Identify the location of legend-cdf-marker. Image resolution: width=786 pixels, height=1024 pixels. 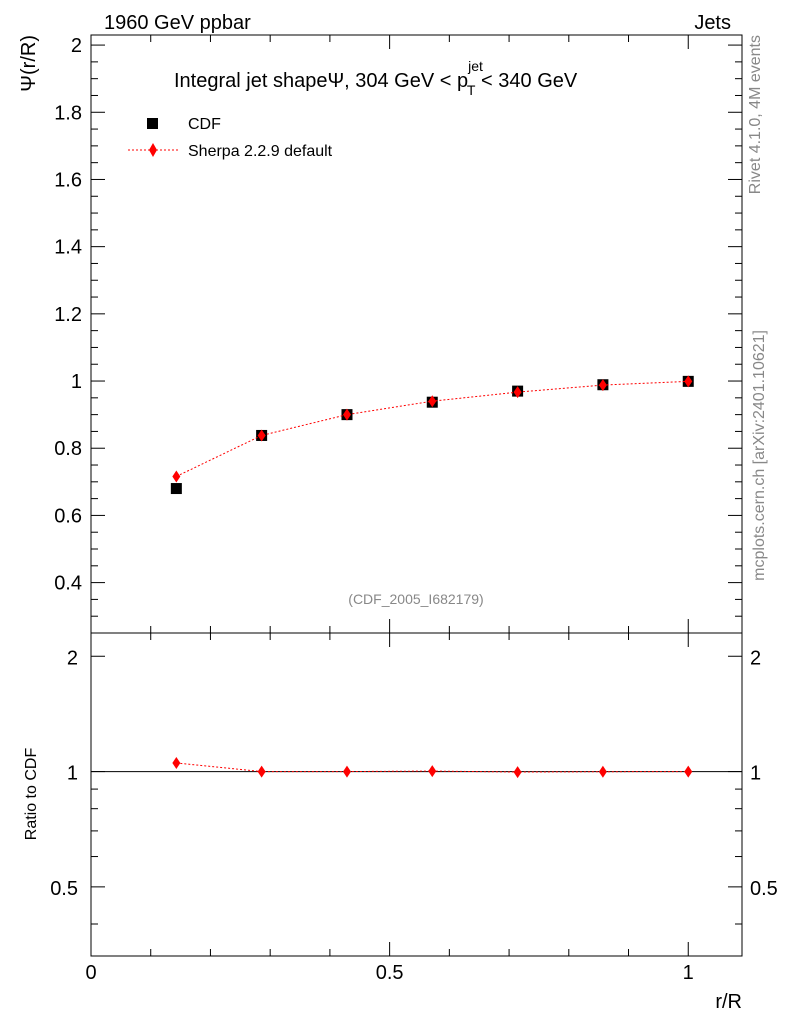
(152, 123).